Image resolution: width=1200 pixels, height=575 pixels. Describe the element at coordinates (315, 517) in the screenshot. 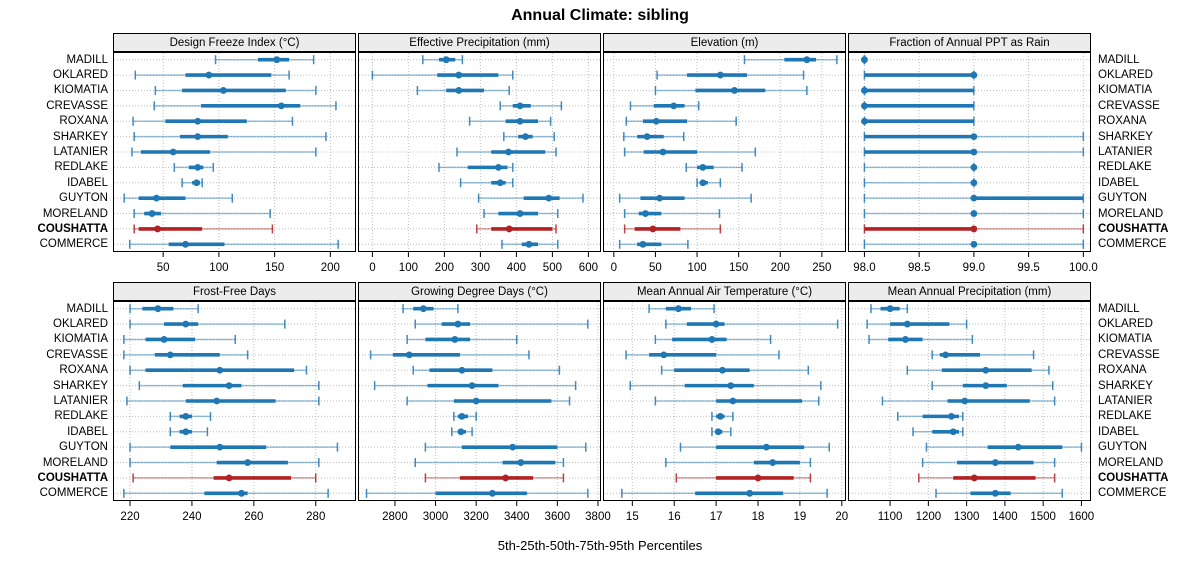

I see `svg-text: 280` at that location.